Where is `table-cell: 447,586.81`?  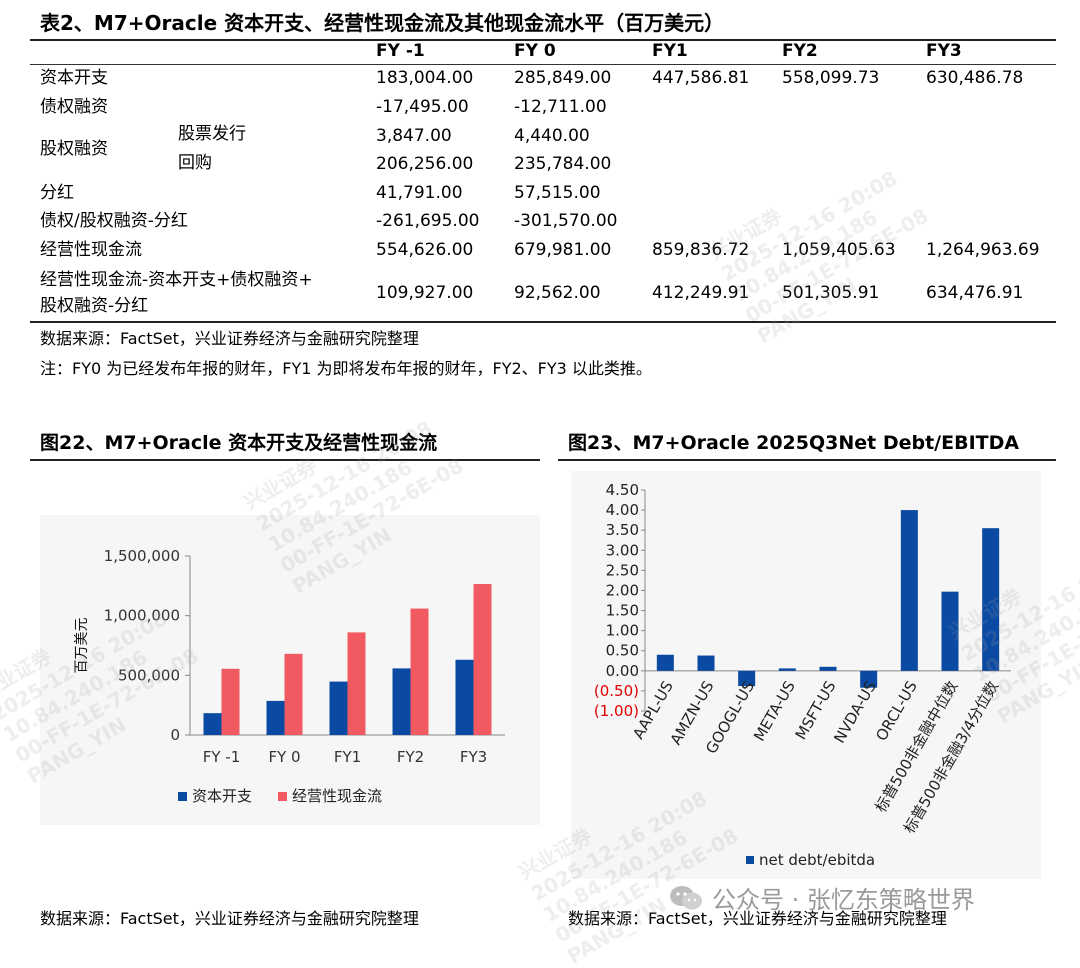 table-cell: 447,586.81 is located at coordinates (701, 78).